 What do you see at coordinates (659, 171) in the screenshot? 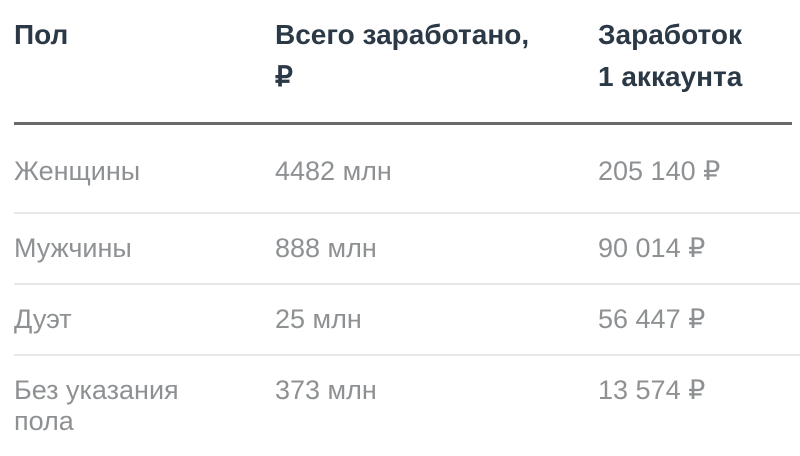
I see `cell-per-account: 205 140 ₽` at bounding box center [659, 171].